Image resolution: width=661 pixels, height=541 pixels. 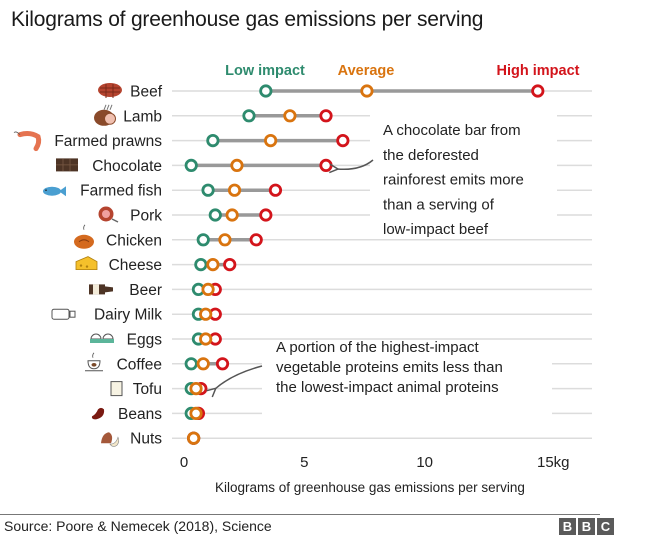 I want to click on category-label: Farmed fish, so click(x=121, y=191).